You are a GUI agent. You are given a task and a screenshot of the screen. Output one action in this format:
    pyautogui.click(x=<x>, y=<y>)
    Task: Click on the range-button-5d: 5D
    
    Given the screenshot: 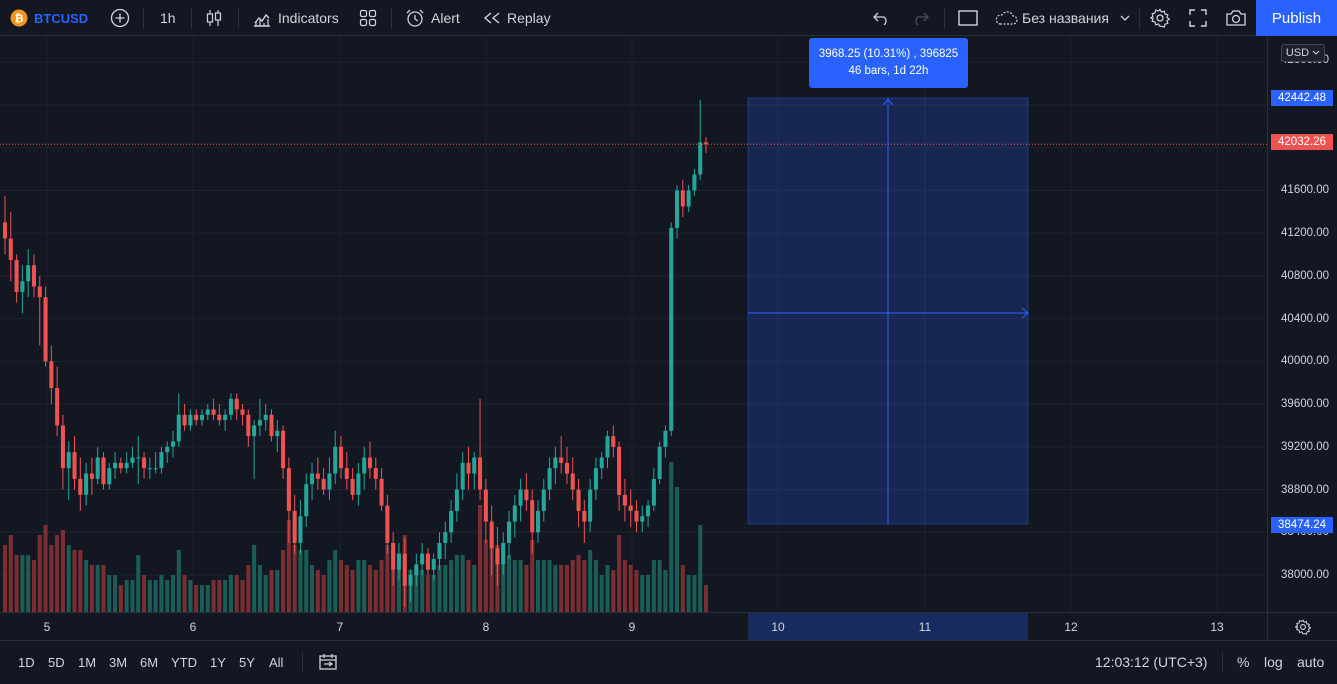 What is the action you would take?
    pyautogui.click(x=56, y=662)
    